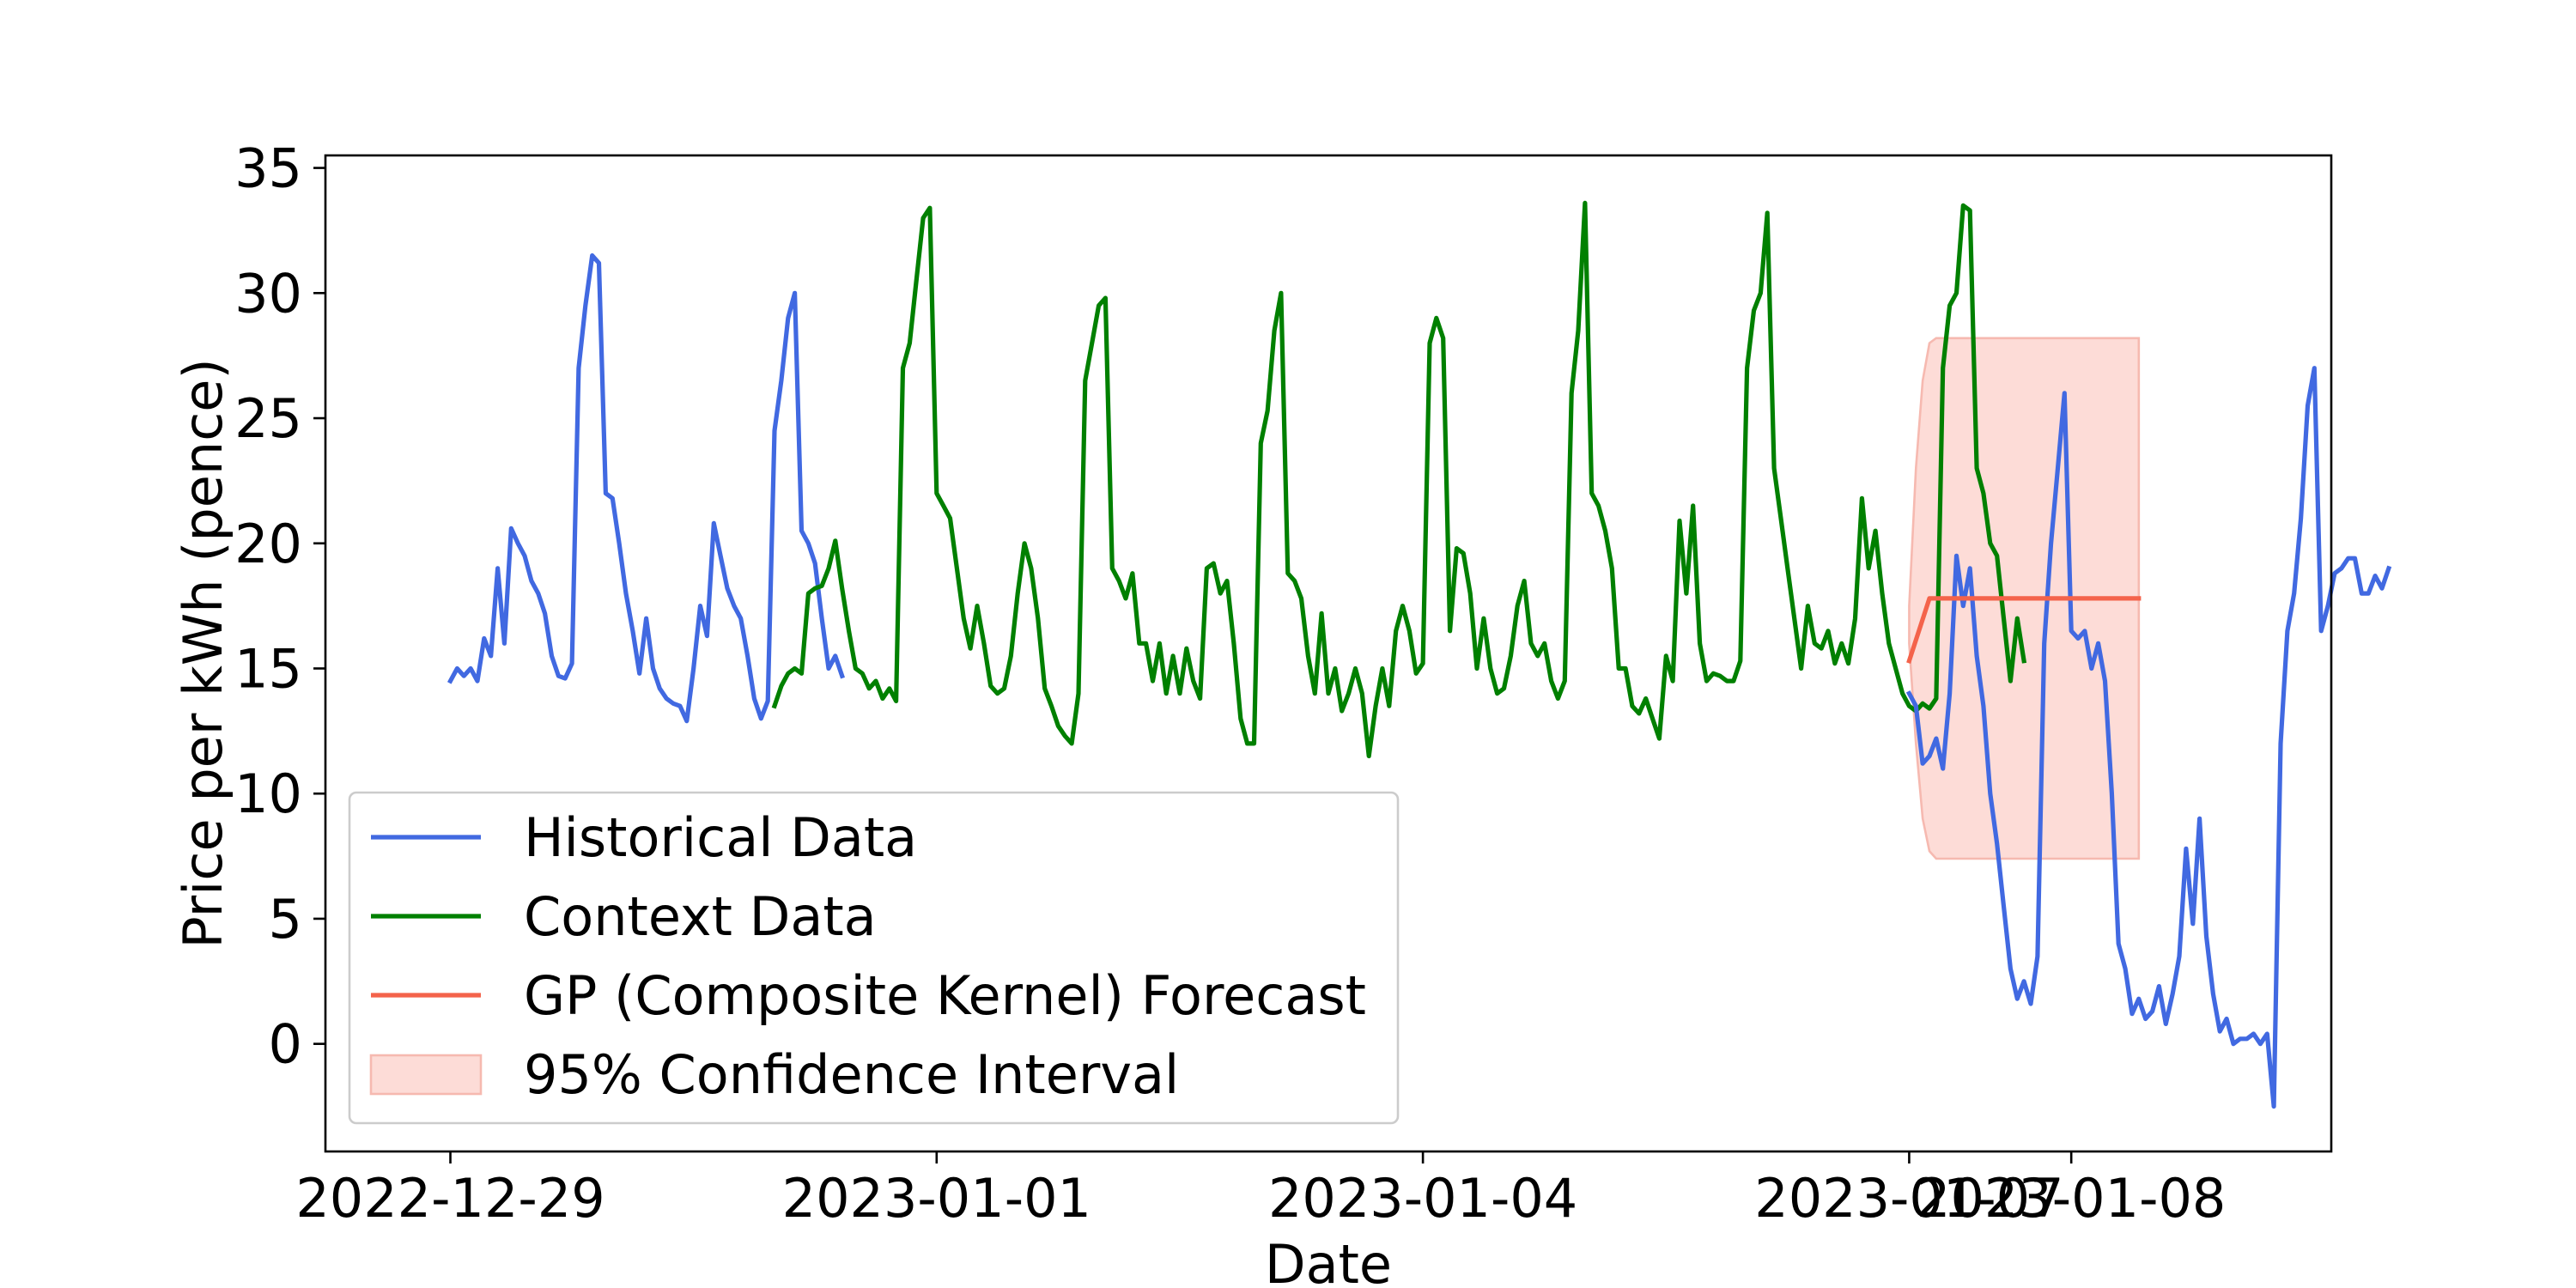 This screenshot has height=1288, width=2576. I want to click on y-tick-label: 15, so click(268, 669).